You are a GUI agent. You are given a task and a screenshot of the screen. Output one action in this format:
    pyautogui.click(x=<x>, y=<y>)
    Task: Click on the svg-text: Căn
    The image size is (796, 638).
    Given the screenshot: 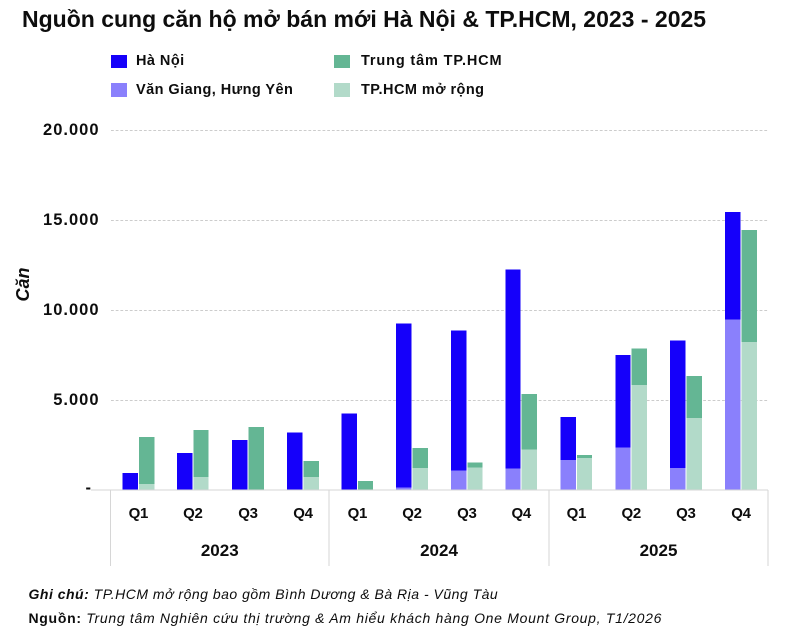 What is the action you would take?
    pyautogui.click(x=23, y=284)
    